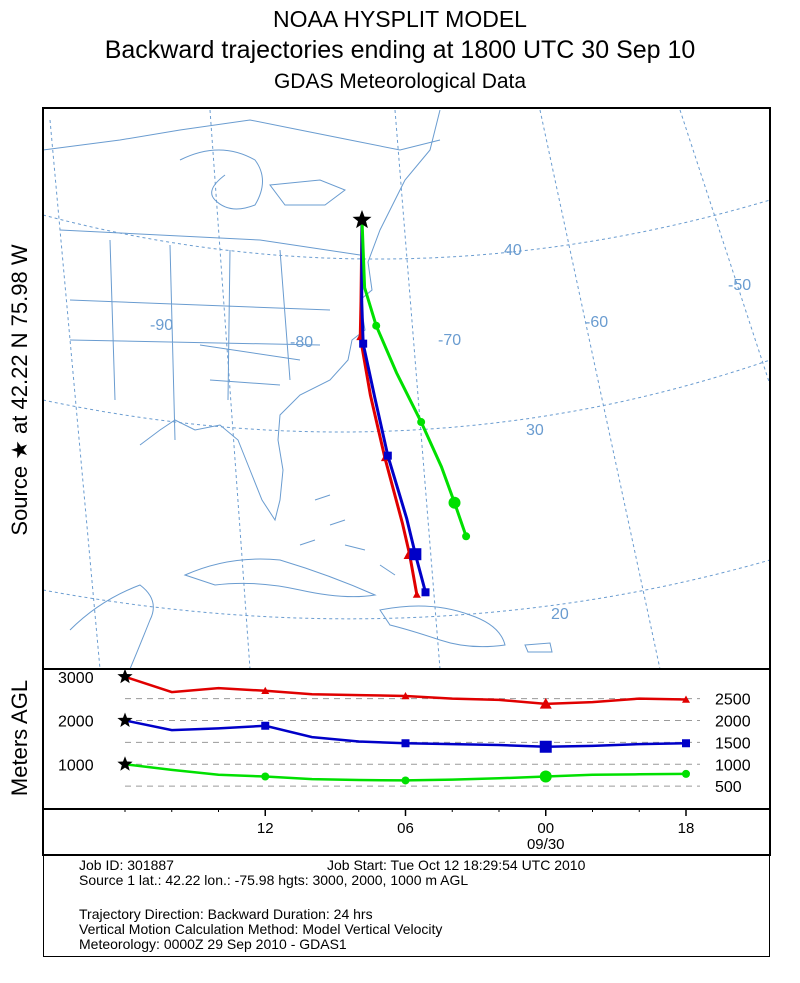 The width and height of the screenshot is (800, 983). What do you see at coordinates (442, 626) in the screenshot?
I see `hispaniola-island` at bounding box center [442, 626].